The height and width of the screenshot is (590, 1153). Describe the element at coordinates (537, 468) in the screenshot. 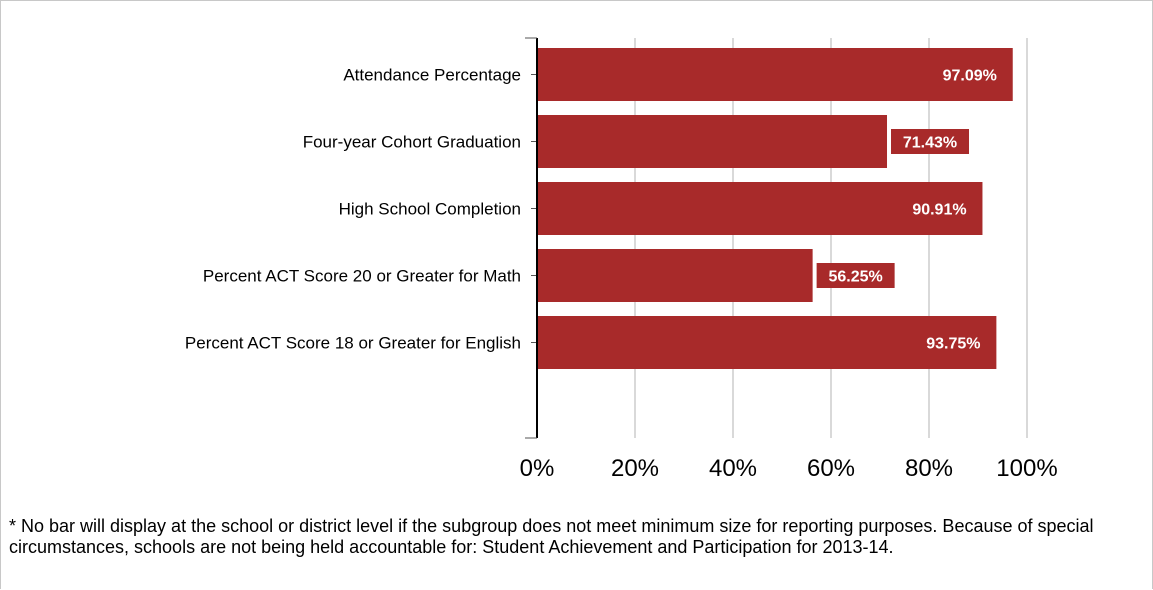

I see `x-tick-label-0: 0%` at that location.